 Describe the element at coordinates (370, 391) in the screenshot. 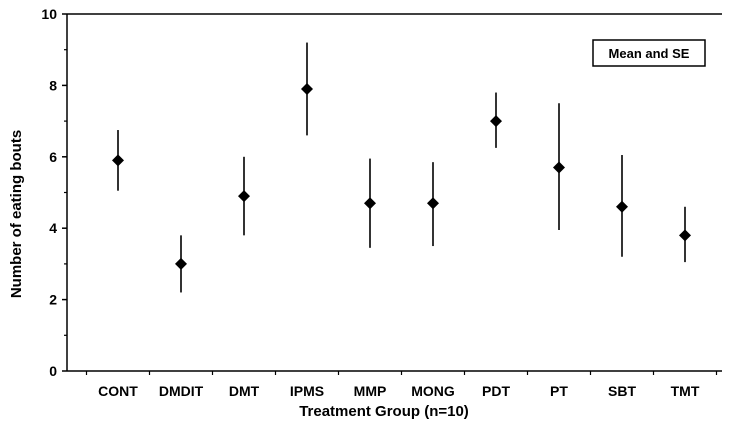

I see `x-tick-label: MMP` at that location.